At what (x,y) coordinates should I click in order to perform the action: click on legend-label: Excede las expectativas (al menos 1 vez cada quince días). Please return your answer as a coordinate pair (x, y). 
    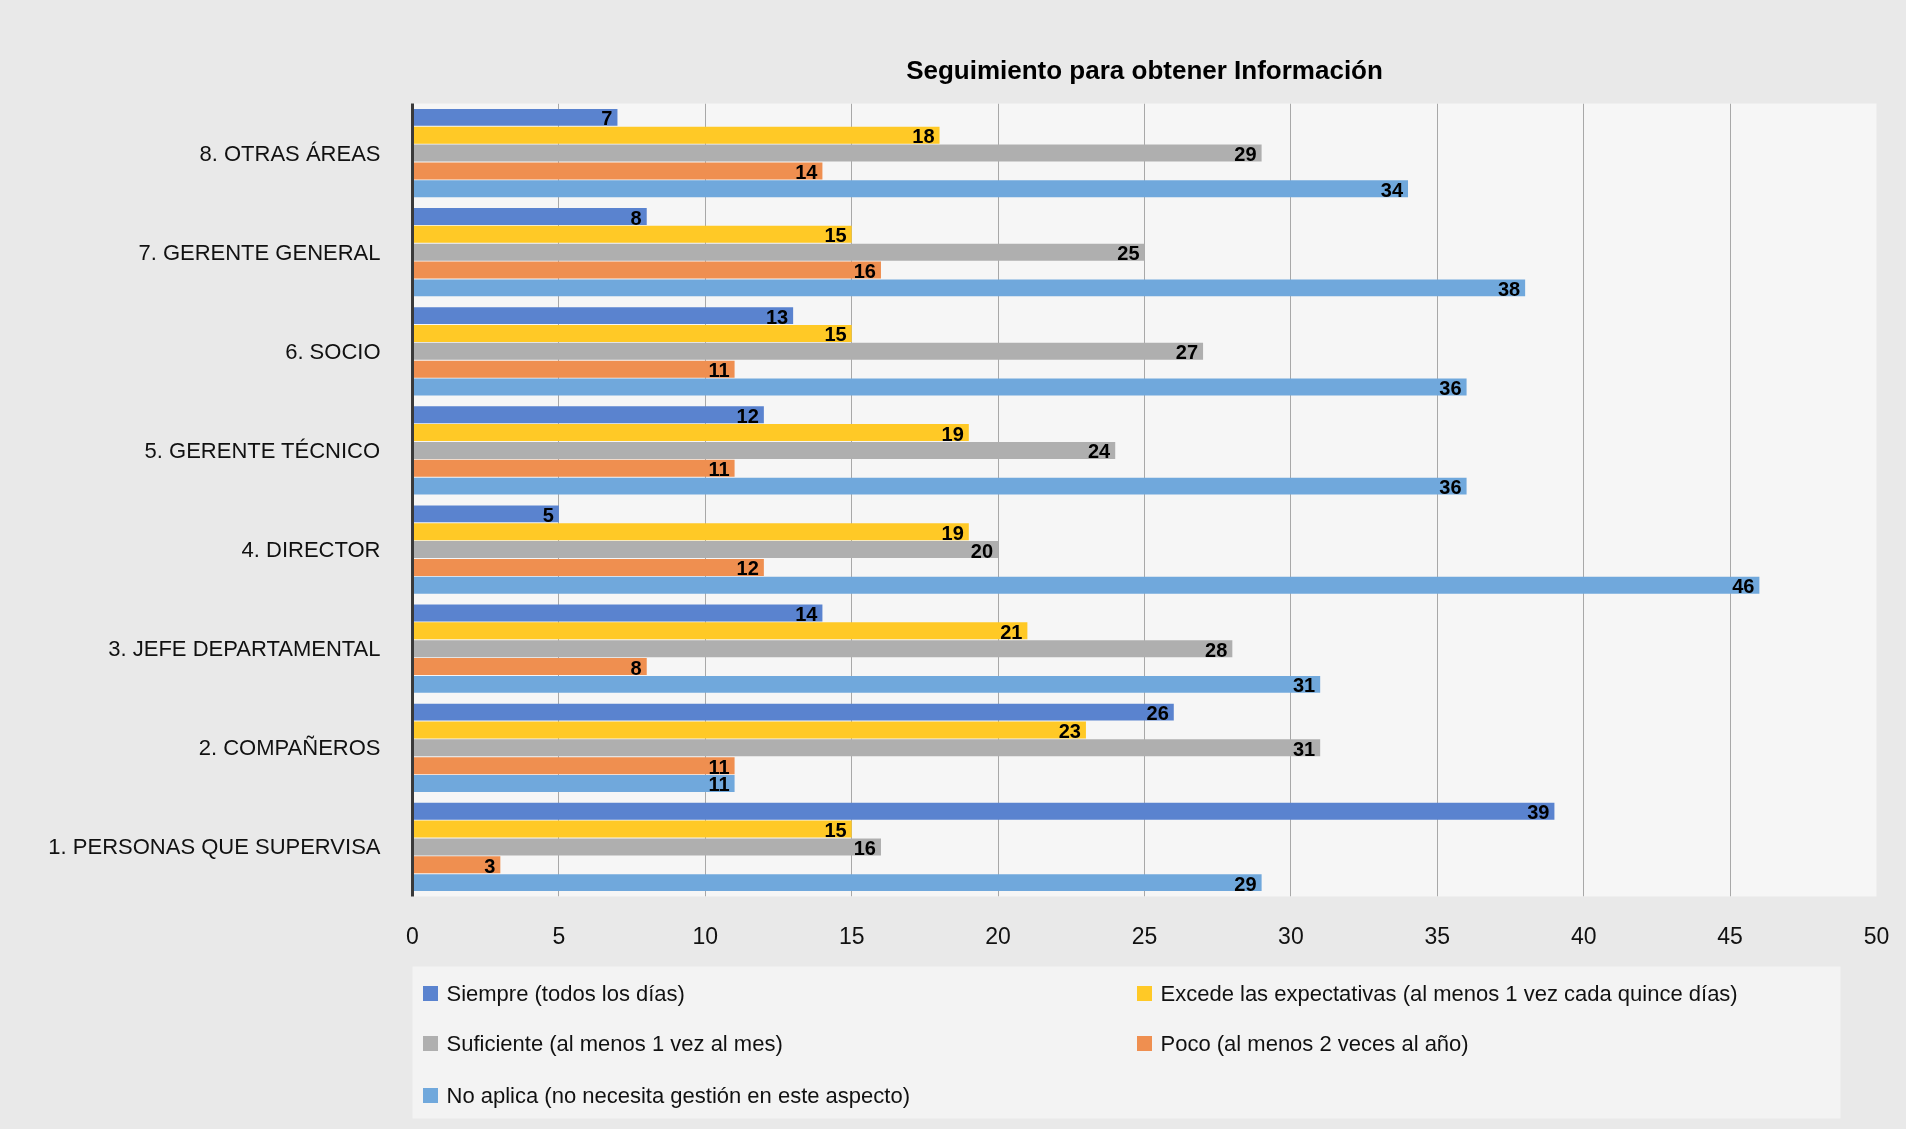
    Looking at the image, I should click on (1449, 993).